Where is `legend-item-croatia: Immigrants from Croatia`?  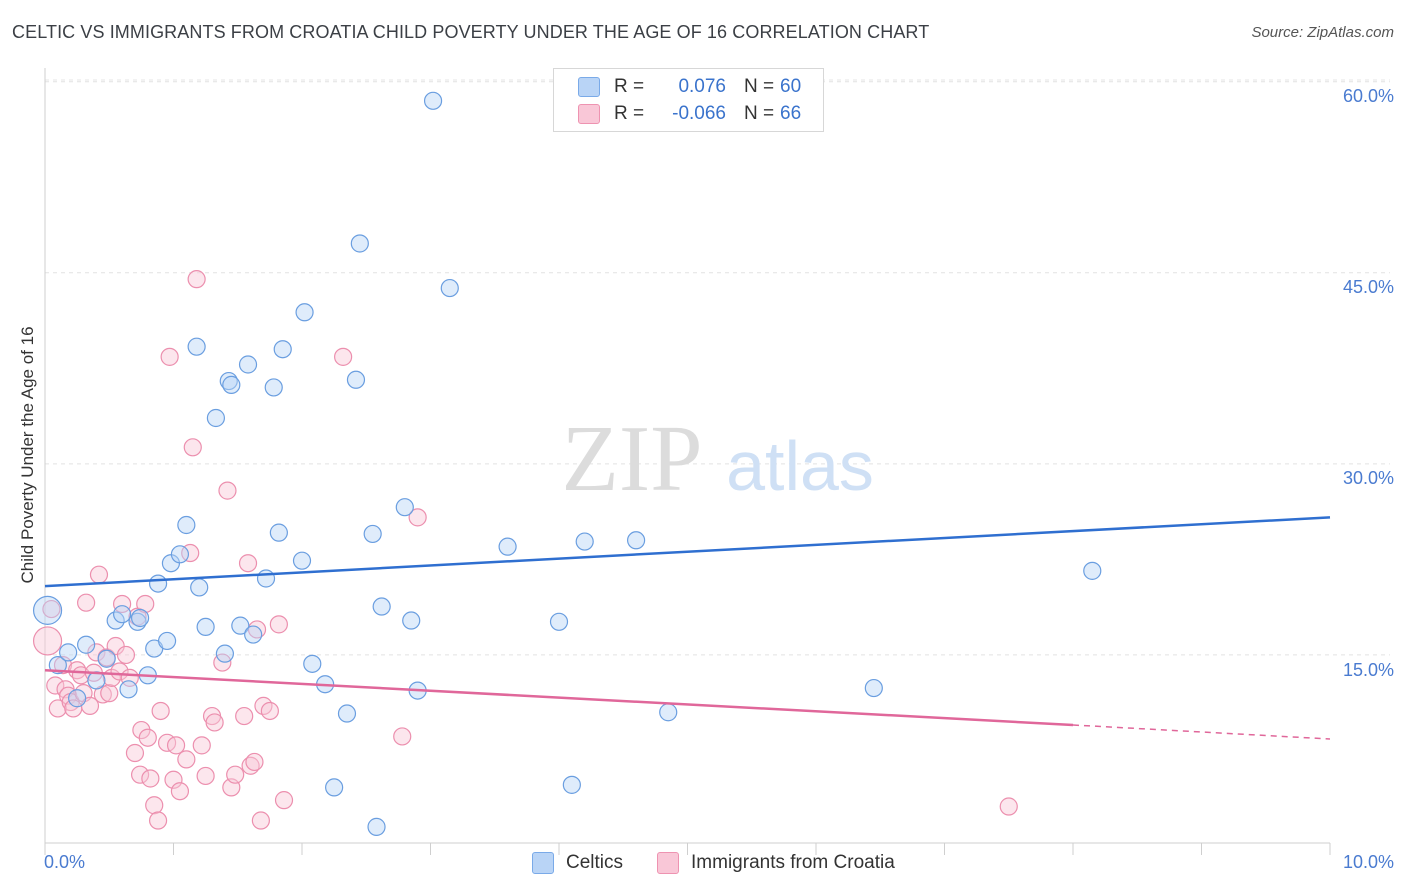 legend-item-croatia: Immigrants from Croatia is located at coordinates (776, 863).